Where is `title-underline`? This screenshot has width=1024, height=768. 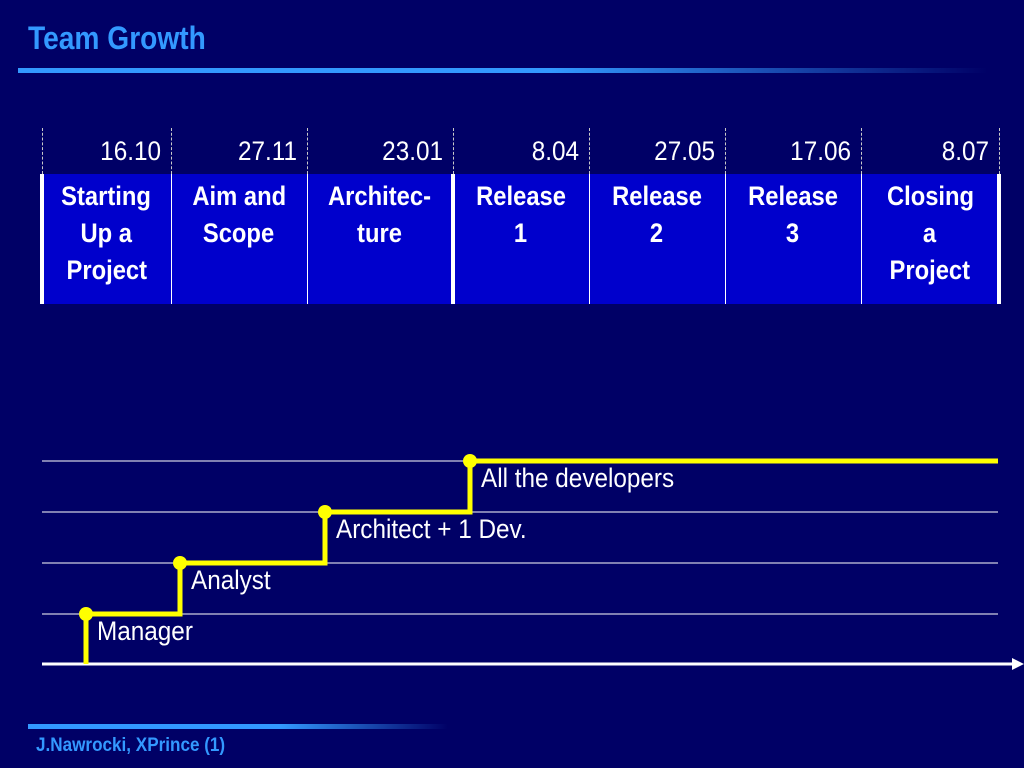 title-underline is located at coordinates (503, 70).